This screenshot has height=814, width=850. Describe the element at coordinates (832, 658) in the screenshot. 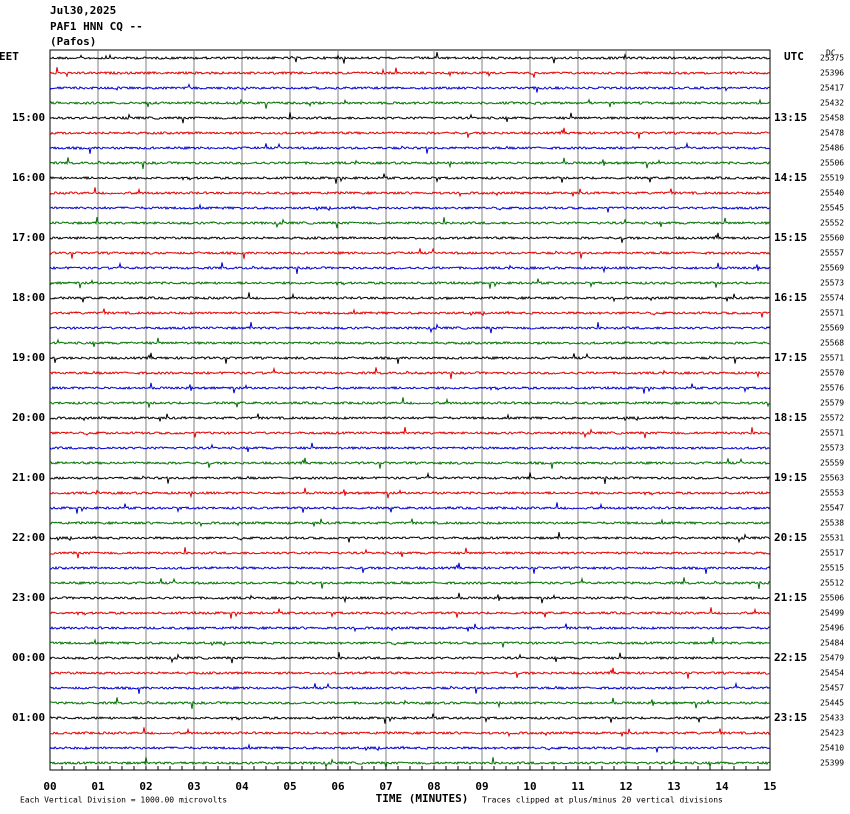

I see `trace-level: 25479` at that location.